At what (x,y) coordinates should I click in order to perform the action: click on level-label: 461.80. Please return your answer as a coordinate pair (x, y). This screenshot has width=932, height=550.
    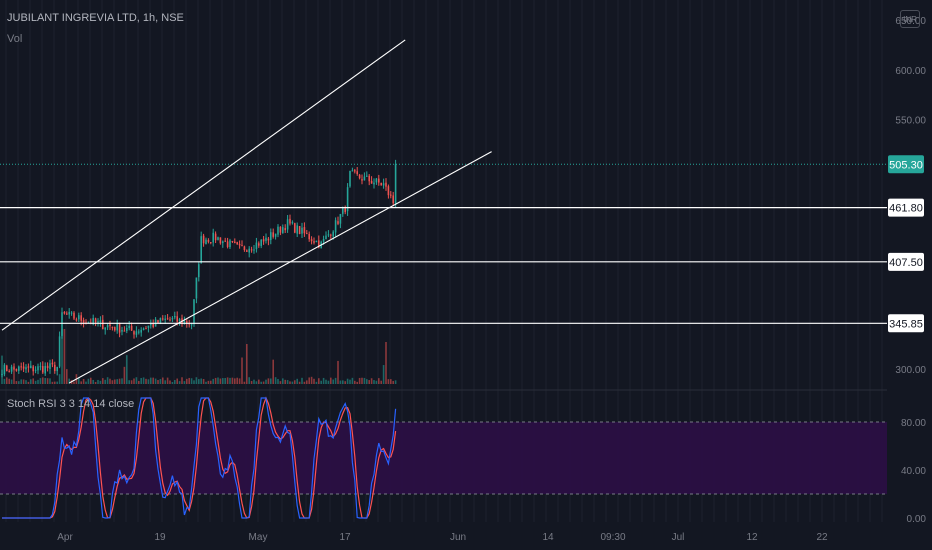
    Looking at the image, I should click on (906, 209).